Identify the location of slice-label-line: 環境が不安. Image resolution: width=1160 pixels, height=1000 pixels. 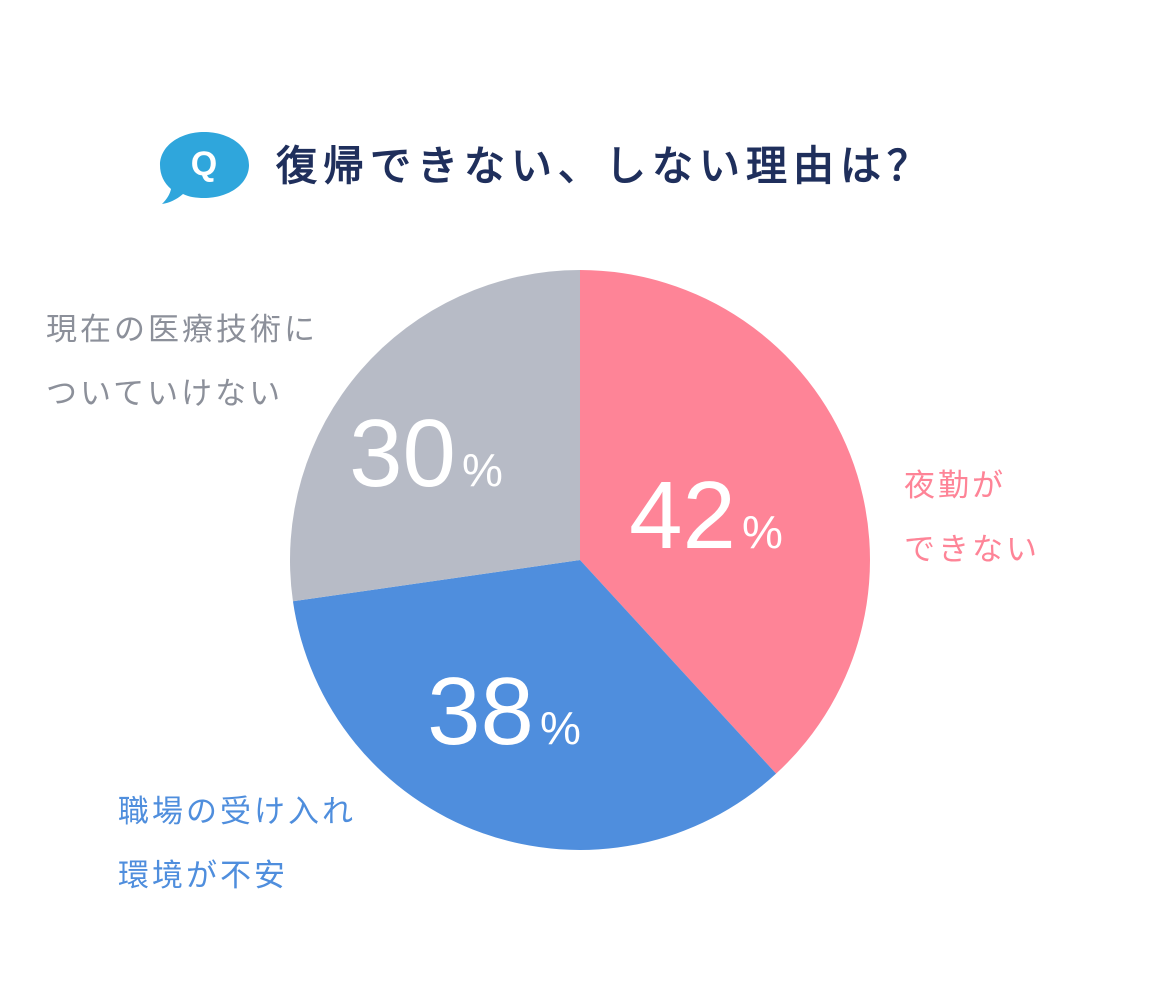
(203, 876).